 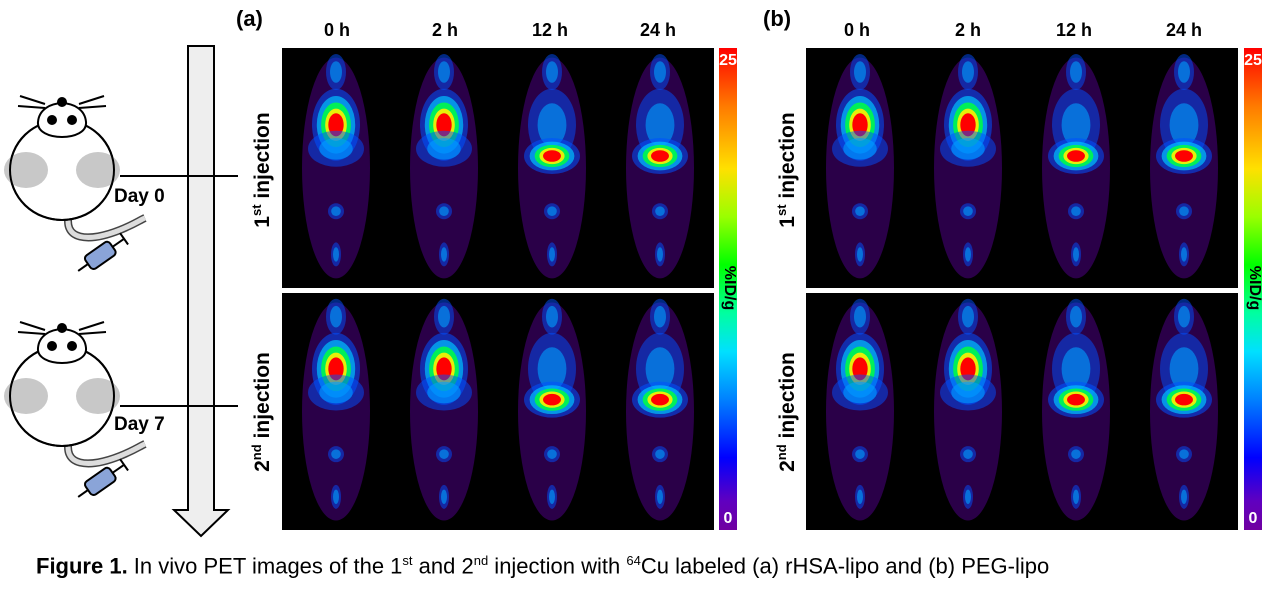 What do you see at coordinates (75, 183) in the screenshot?
I see `mouse-illustration-day0` at bounding box center [75, 183].